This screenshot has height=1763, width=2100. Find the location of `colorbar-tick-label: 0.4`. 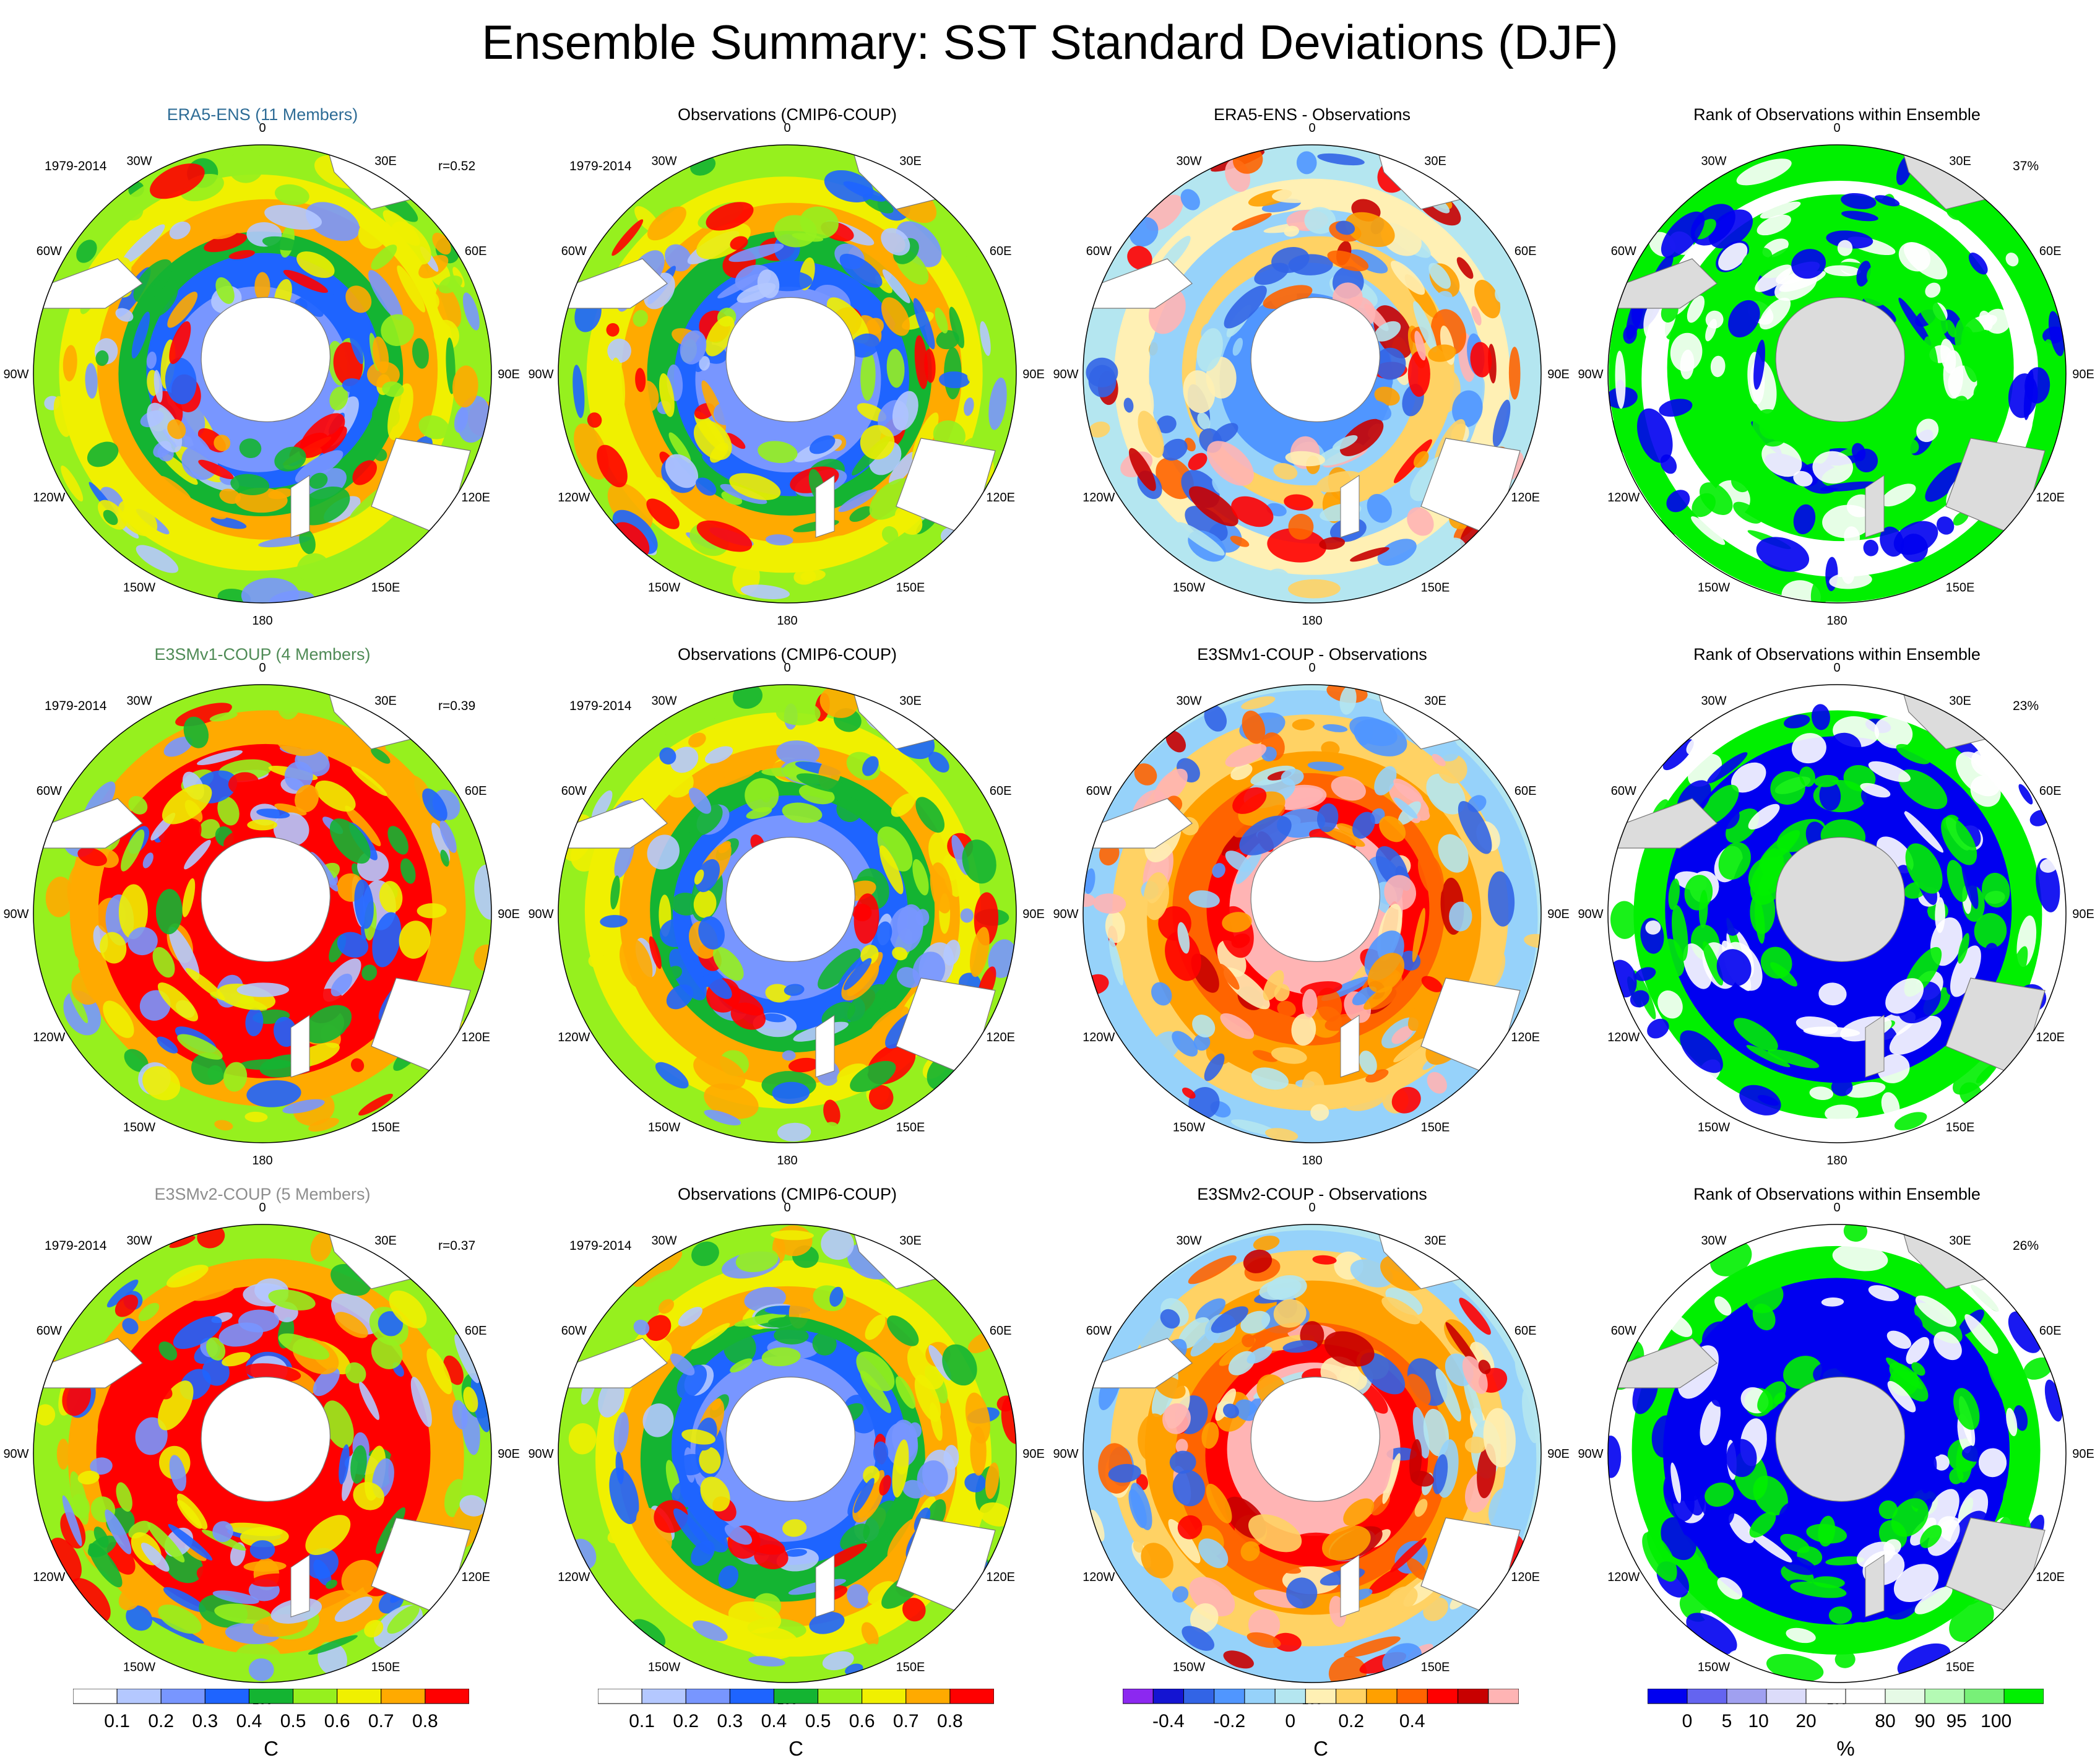

colorbar-tick-label: 0.4 is located at coordinates (249, 1721).